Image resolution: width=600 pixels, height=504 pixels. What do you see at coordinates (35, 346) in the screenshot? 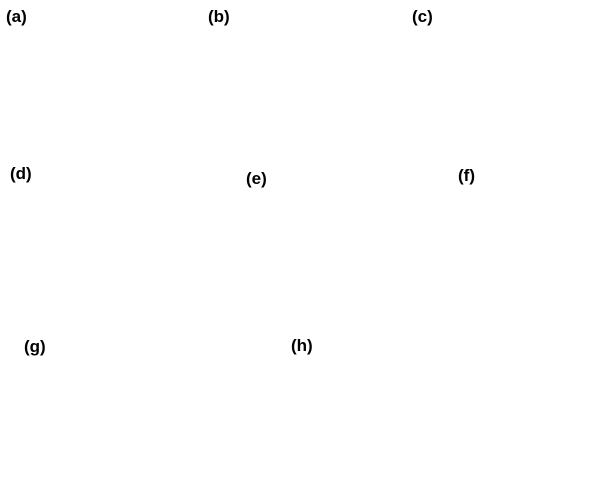
I see `panel-g-label: (g)` at bounding box center [35, 346].